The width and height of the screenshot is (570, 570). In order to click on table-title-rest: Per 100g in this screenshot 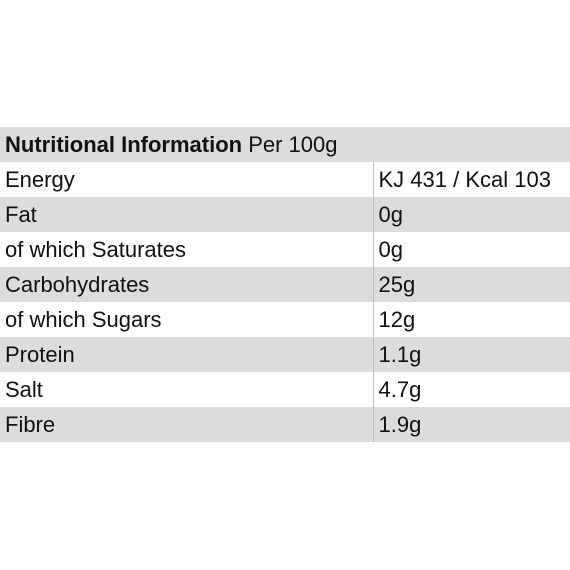, I will do `click(290, 144)`.